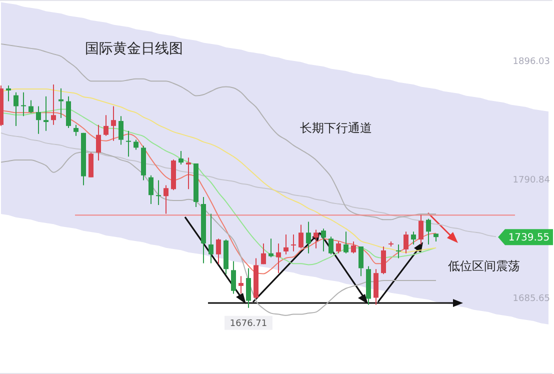  Describe the element at coordinates (249, 324) in the screenshot. I see `annotation: 1676.71` at that location.